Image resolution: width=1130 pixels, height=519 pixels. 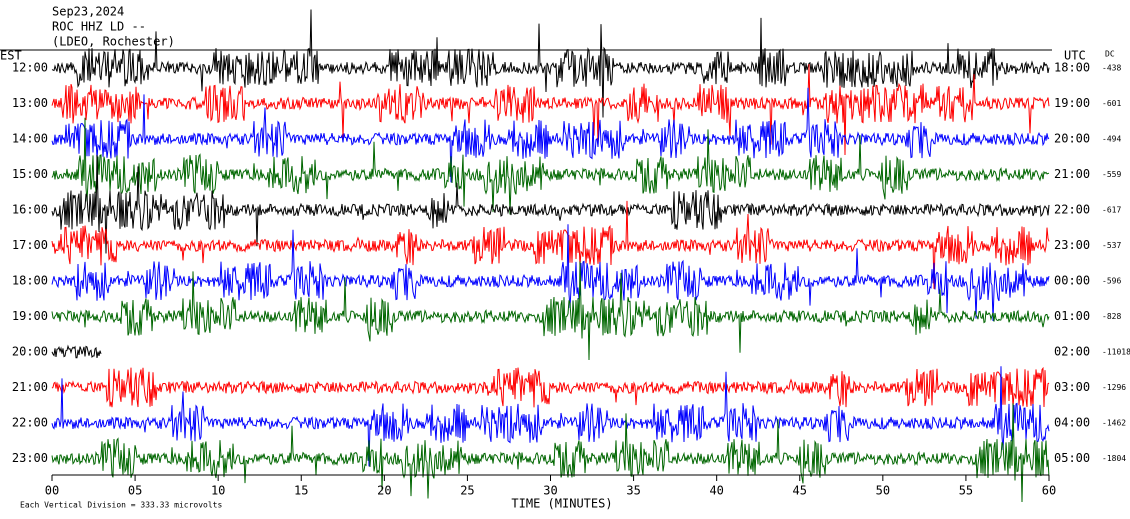 What do you see at coordinates (135, 491) in the screenshot?
I see `x-tick-label: 05` at bounding box center [135, 491].